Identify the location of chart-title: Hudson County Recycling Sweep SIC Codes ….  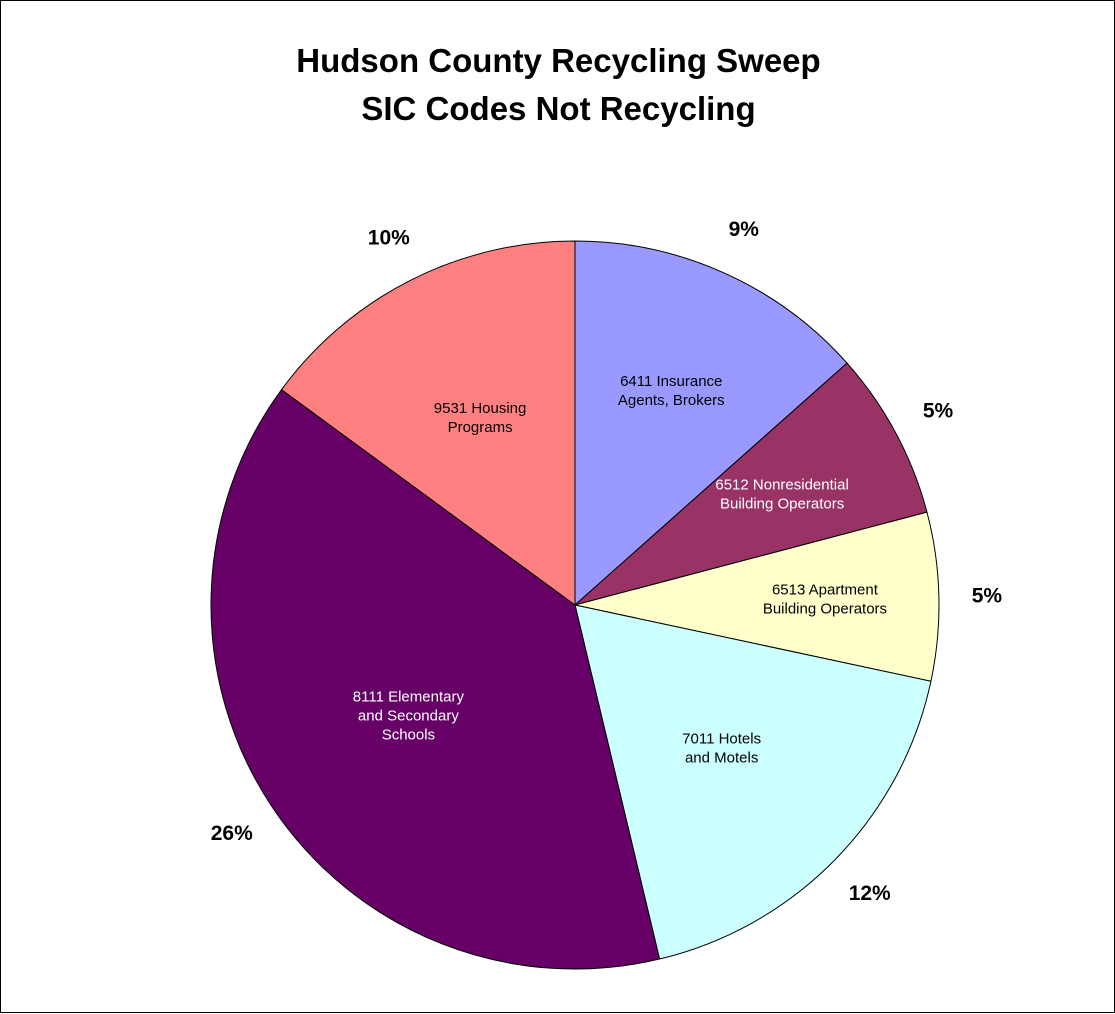
(558, 85).